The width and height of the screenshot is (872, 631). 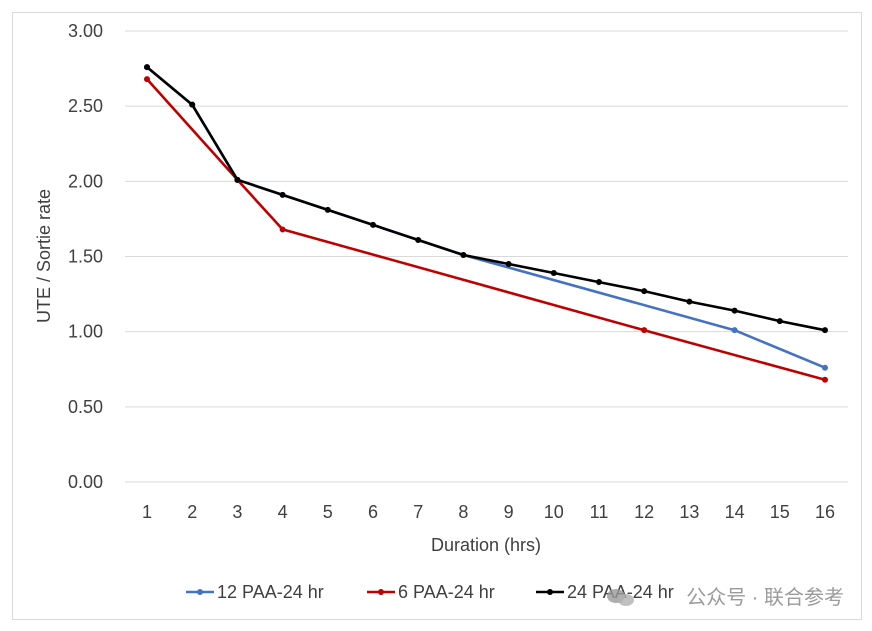 What do you see at coordinates (418, 512) in the screenshot?
I see `x-tick-label: 7` at bounding box center [418, 512].